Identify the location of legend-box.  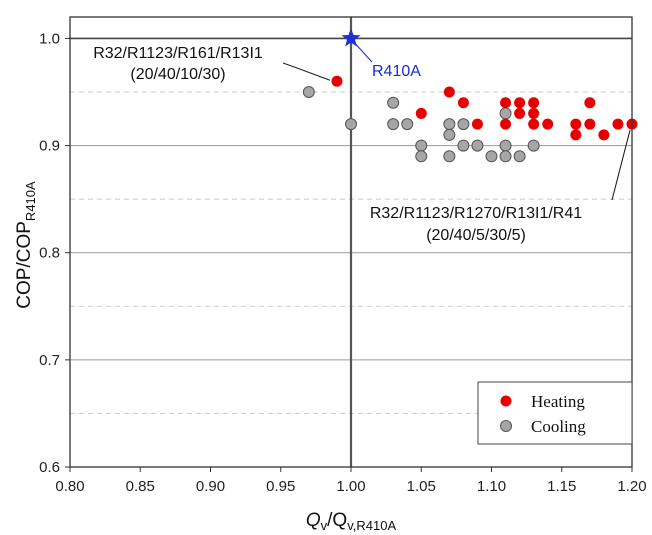
(555, 413).